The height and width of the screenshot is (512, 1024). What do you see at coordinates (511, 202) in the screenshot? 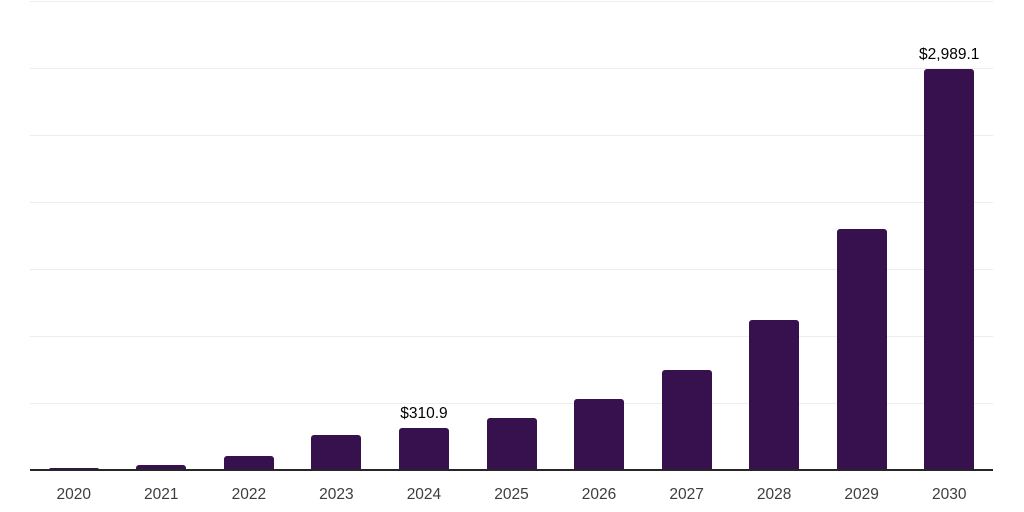
I see `gridline-2000` at bounding box center [511, 202].